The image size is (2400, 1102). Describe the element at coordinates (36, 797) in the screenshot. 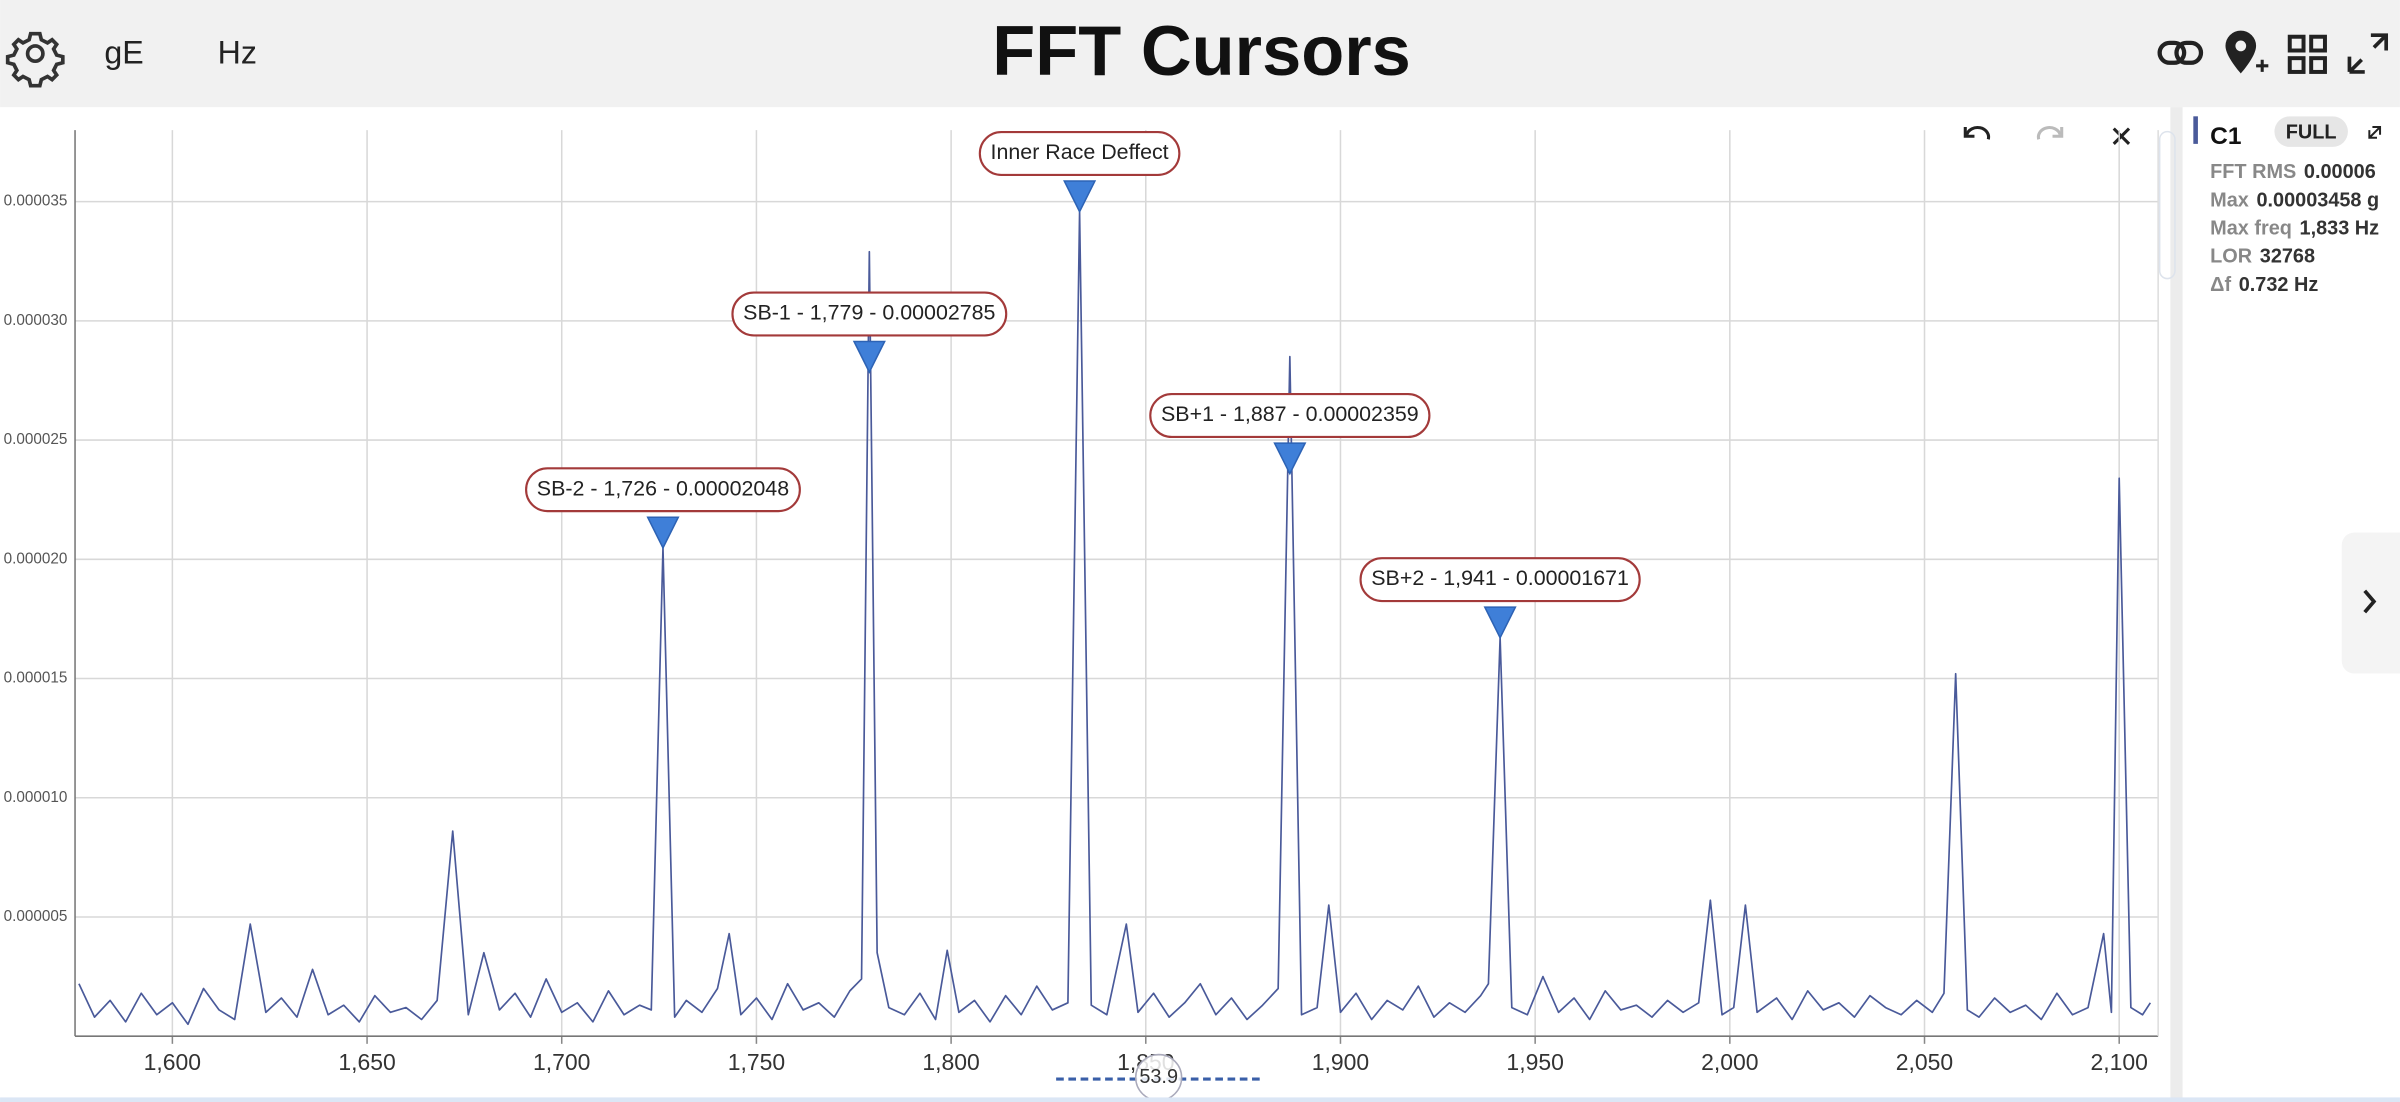

I see `y-tick-label: 0.000010` at that location.